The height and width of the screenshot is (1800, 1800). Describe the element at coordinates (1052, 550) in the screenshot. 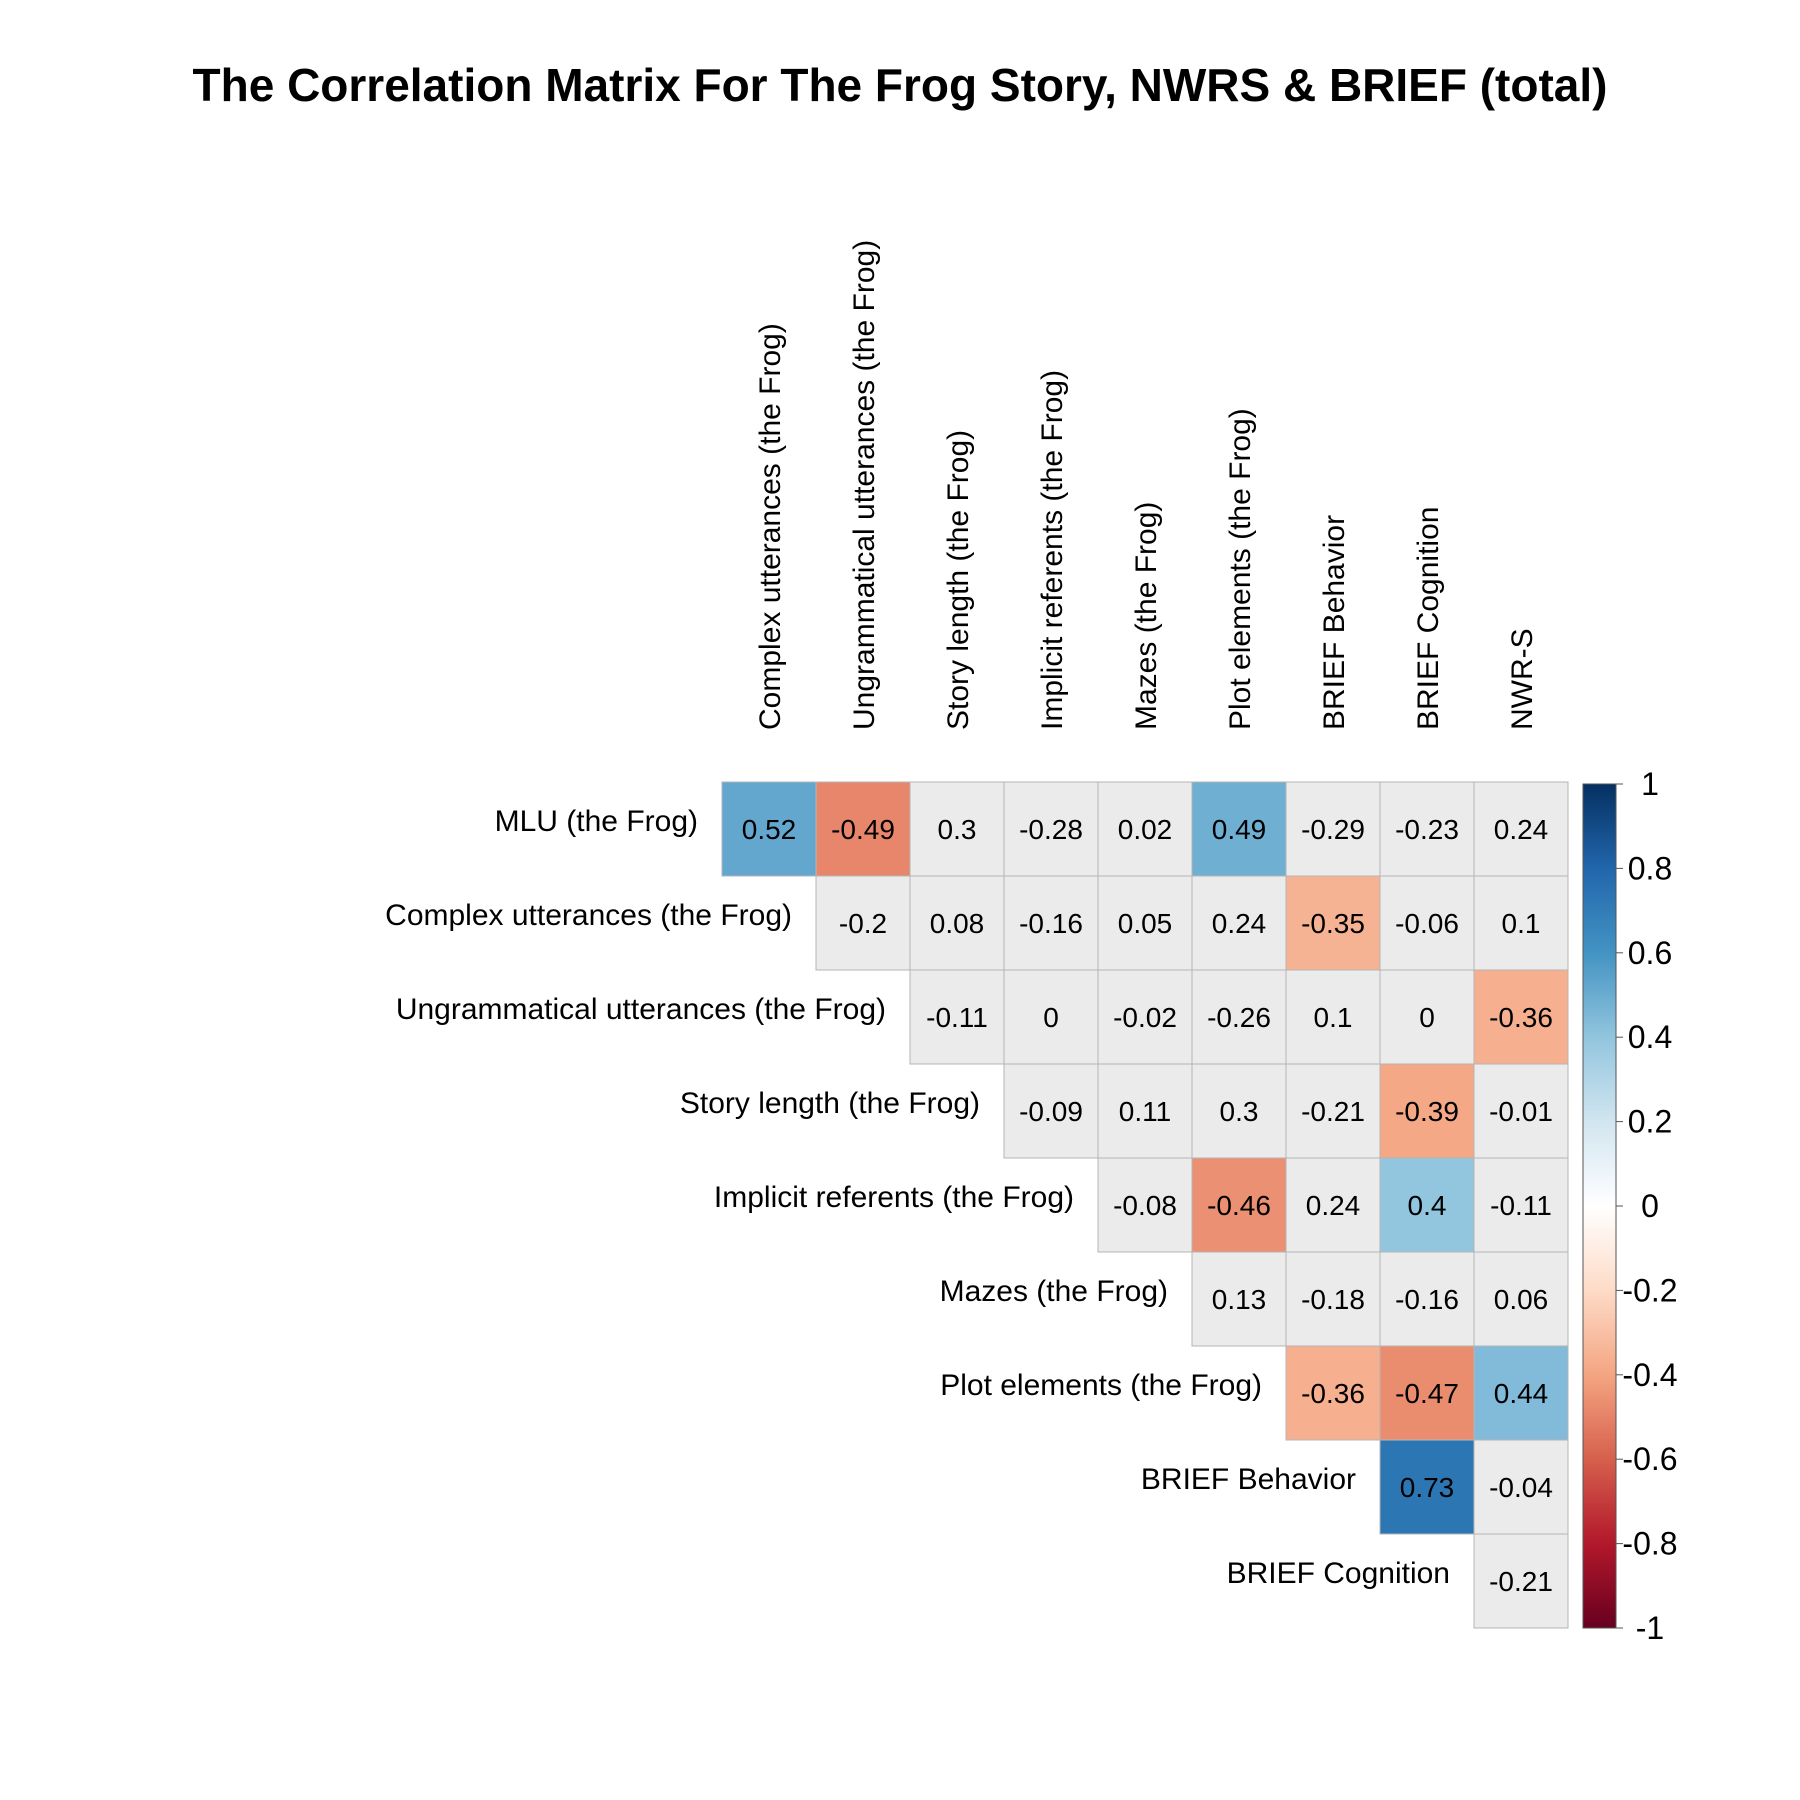

I see `column-label: Implicit referents (the Frog)` at that location.